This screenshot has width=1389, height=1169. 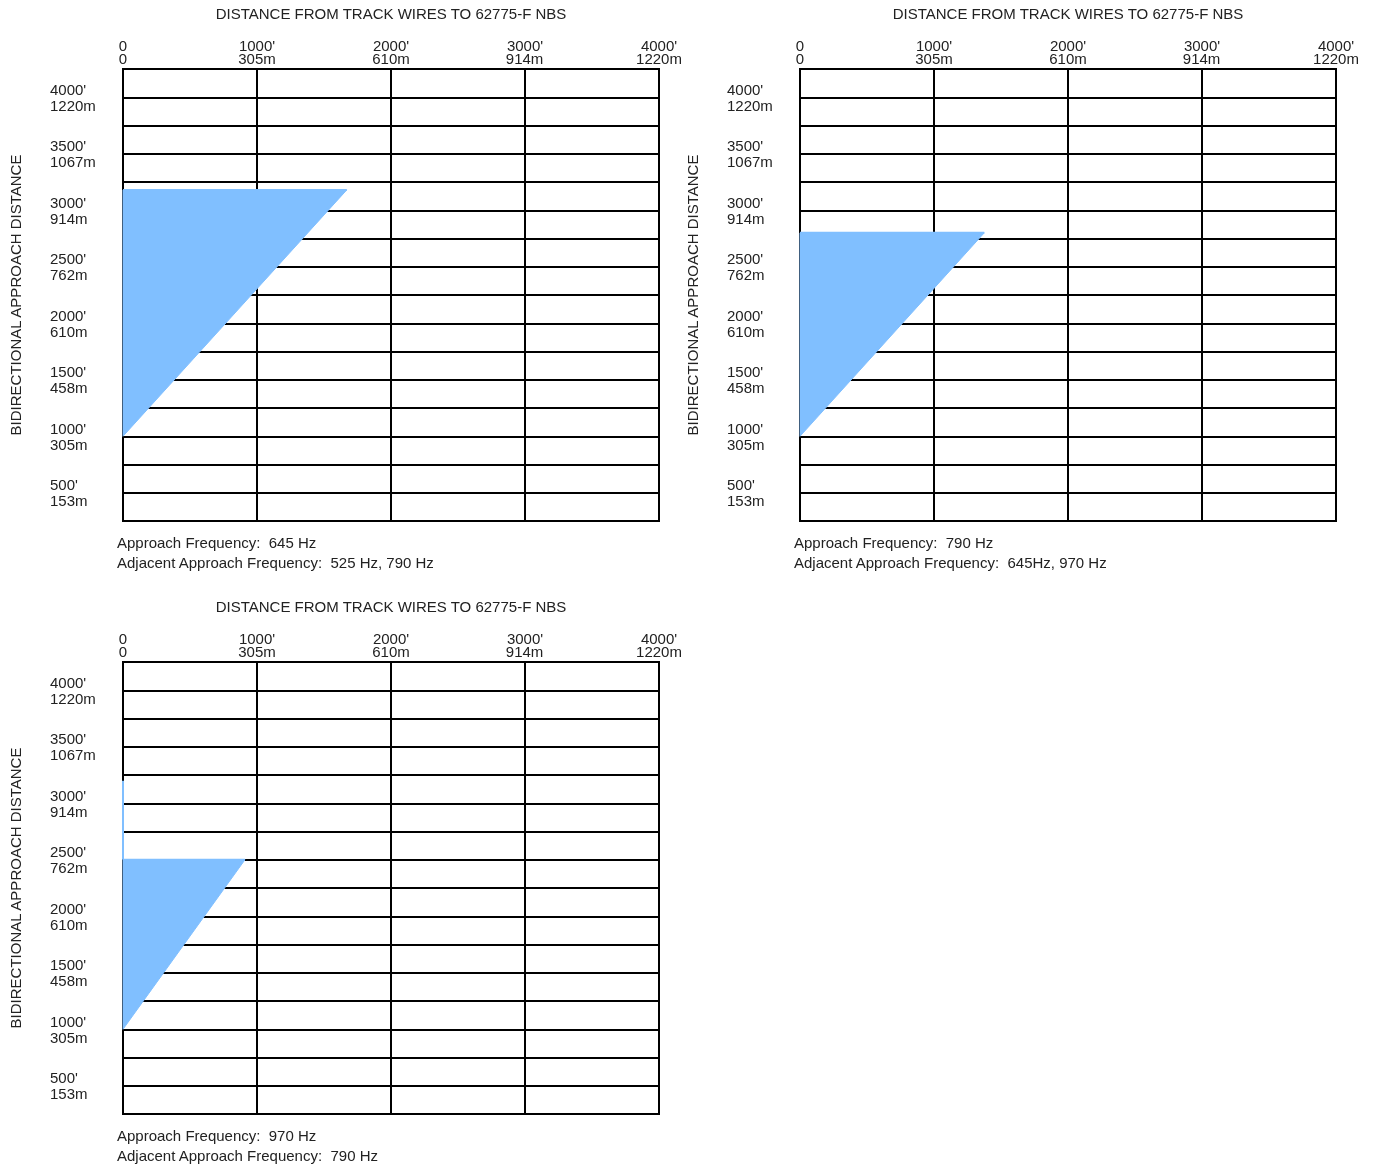 I want to click on text: Adjacent Approach Frequency: 645Hz, 970 Hz, so click(x=950, y=562).